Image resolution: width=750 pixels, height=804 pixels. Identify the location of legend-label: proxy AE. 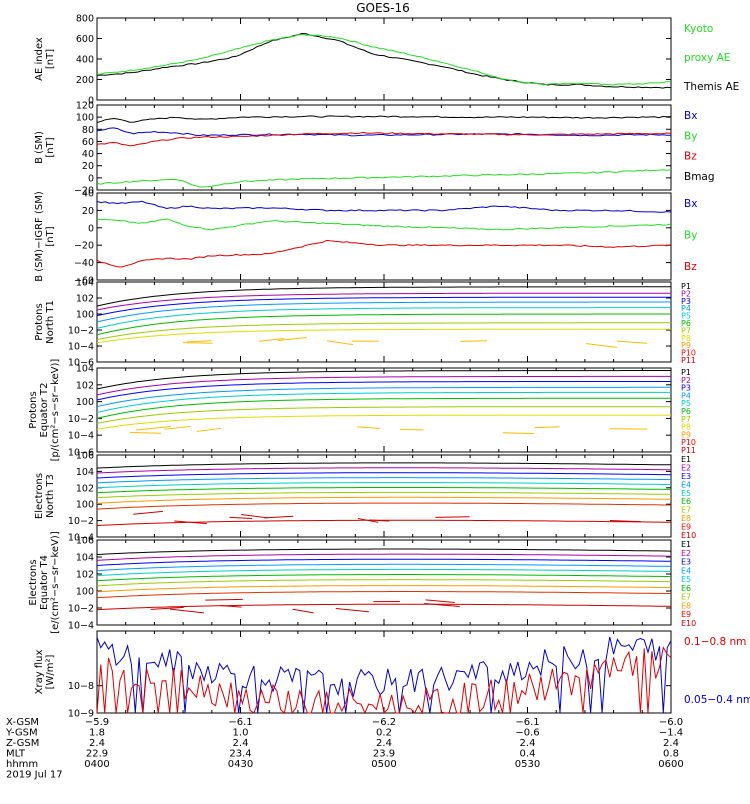
(707, 58).